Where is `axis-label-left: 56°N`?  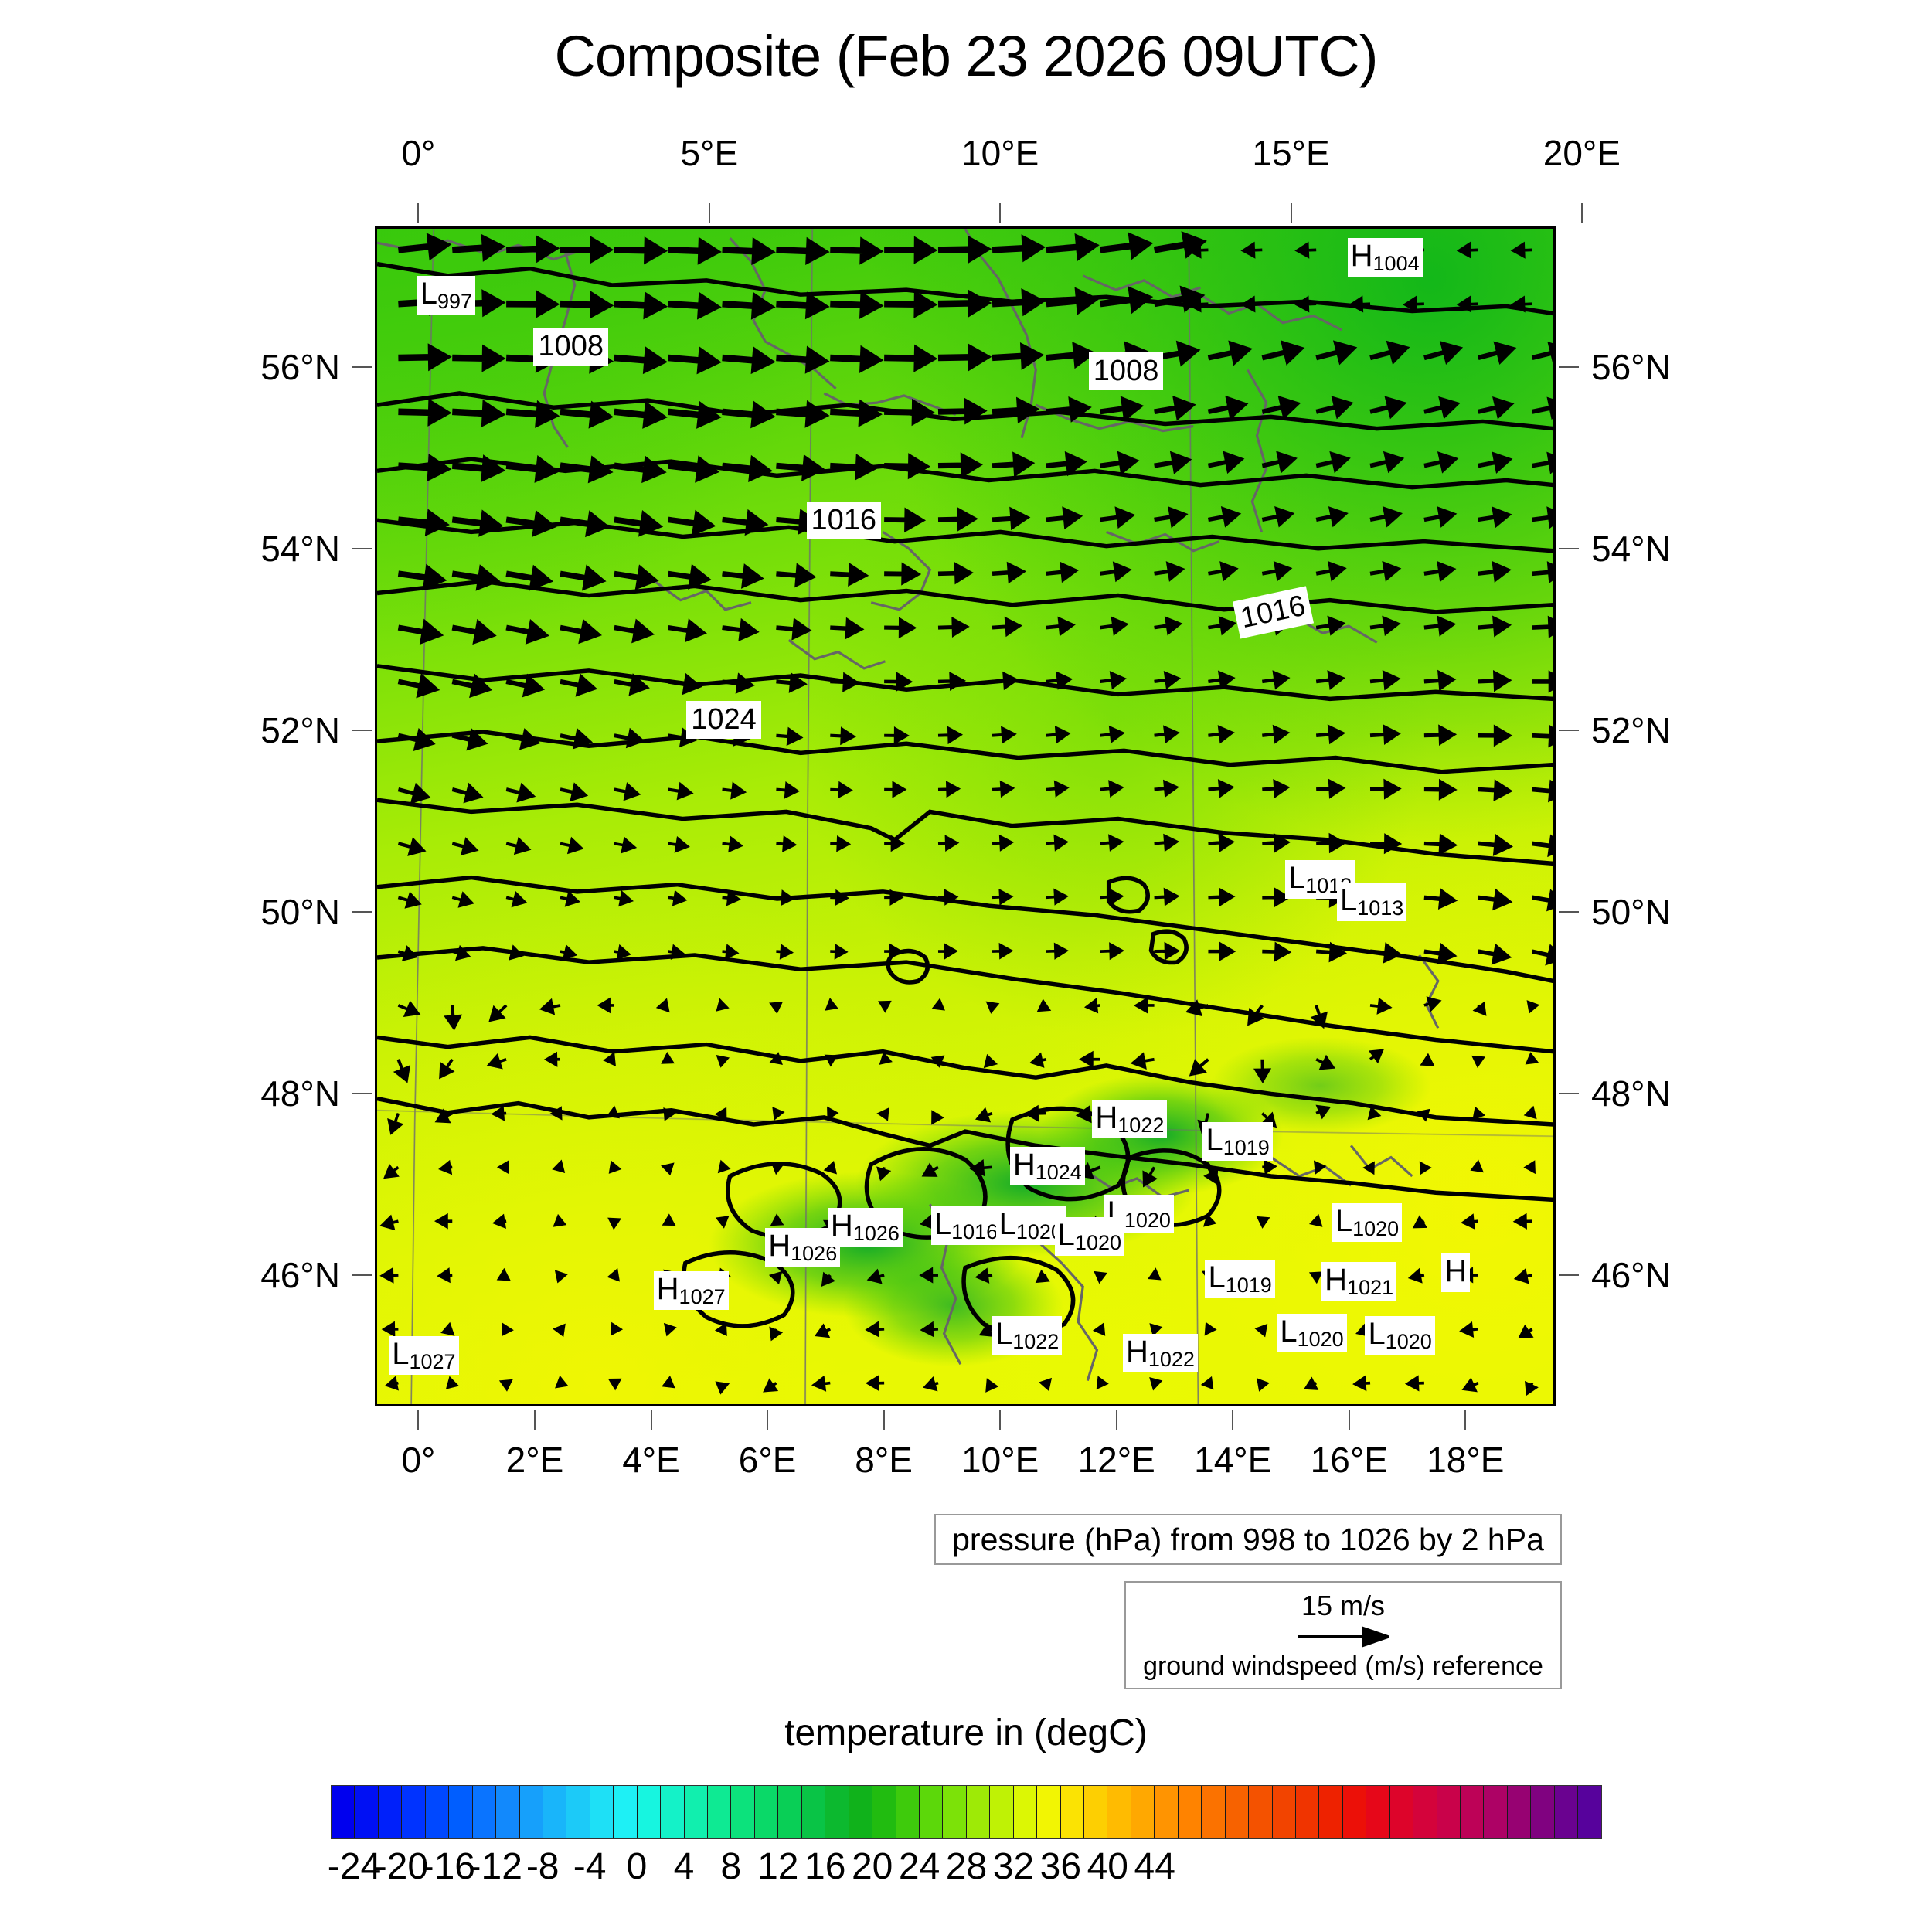
axis-label-left: 56°N is located at coordinates (300, 367).